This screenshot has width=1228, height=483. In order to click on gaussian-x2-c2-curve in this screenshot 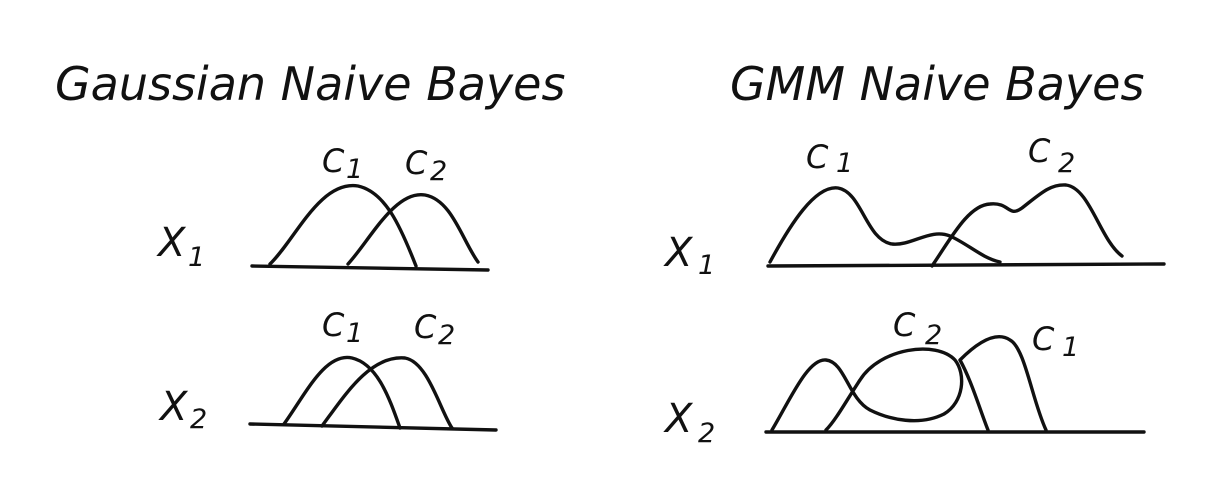, I will do `click(387, 393)`.